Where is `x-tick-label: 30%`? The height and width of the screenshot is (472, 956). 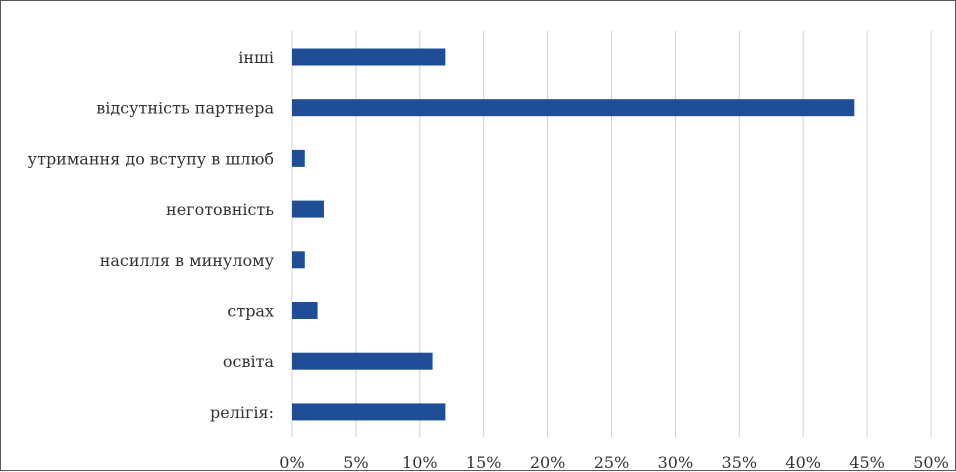
x-tick-label: 30% is located at coordinates (676, 462).